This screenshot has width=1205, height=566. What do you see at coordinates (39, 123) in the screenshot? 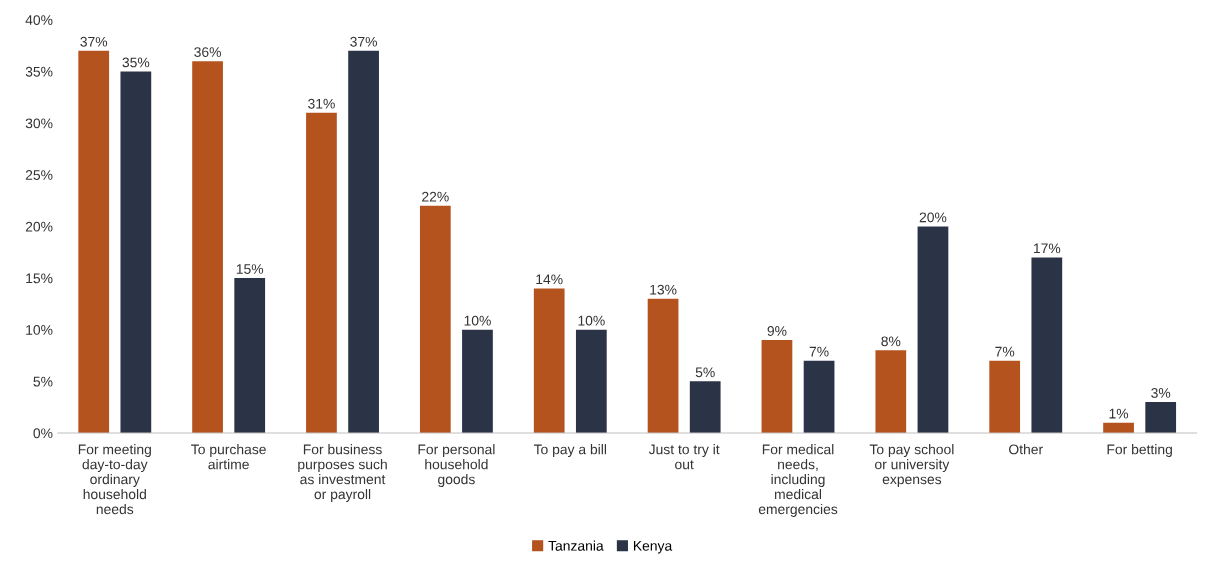
I see `y-tick-label: 30%` at bounding box center [39, 123].